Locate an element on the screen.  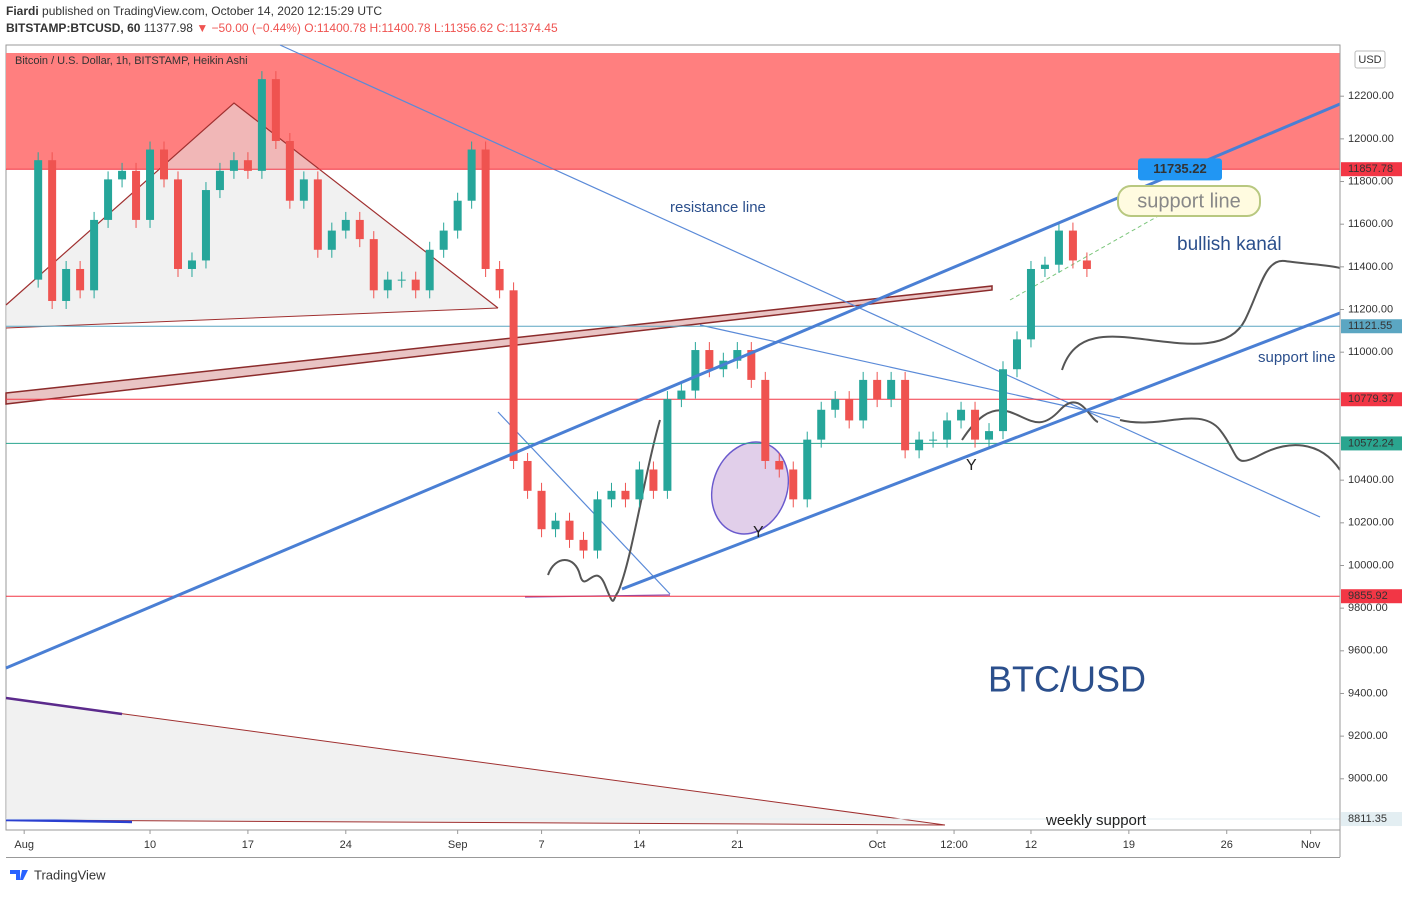
x-tick-label: 19 is located at coordinates (1129, 845).